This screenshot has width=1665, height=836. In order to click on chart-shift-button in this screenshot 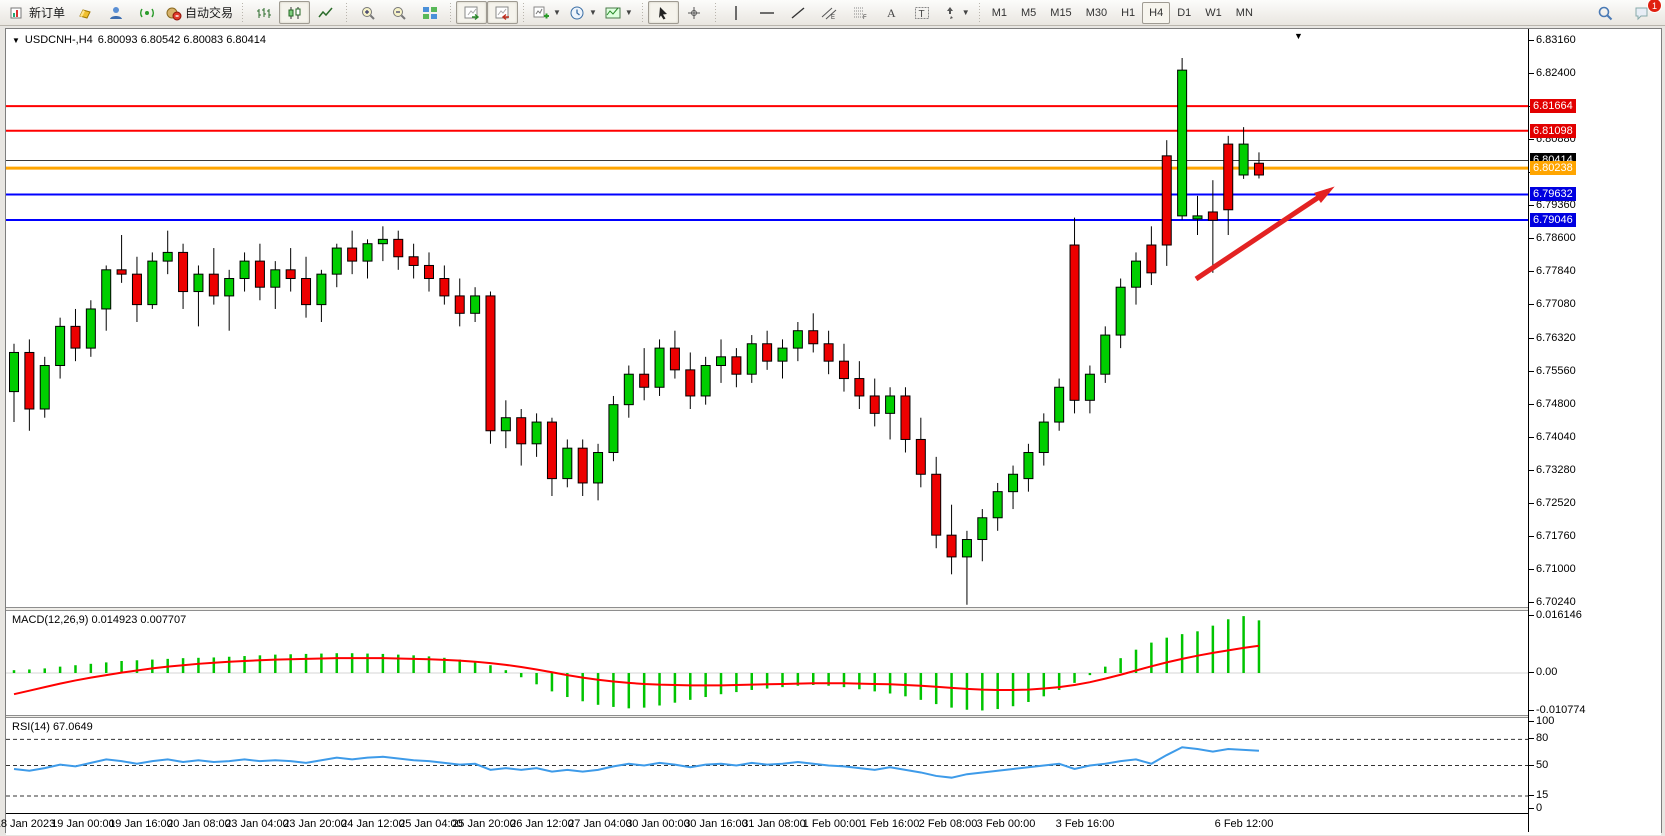, I will do `click(503, 12)`.